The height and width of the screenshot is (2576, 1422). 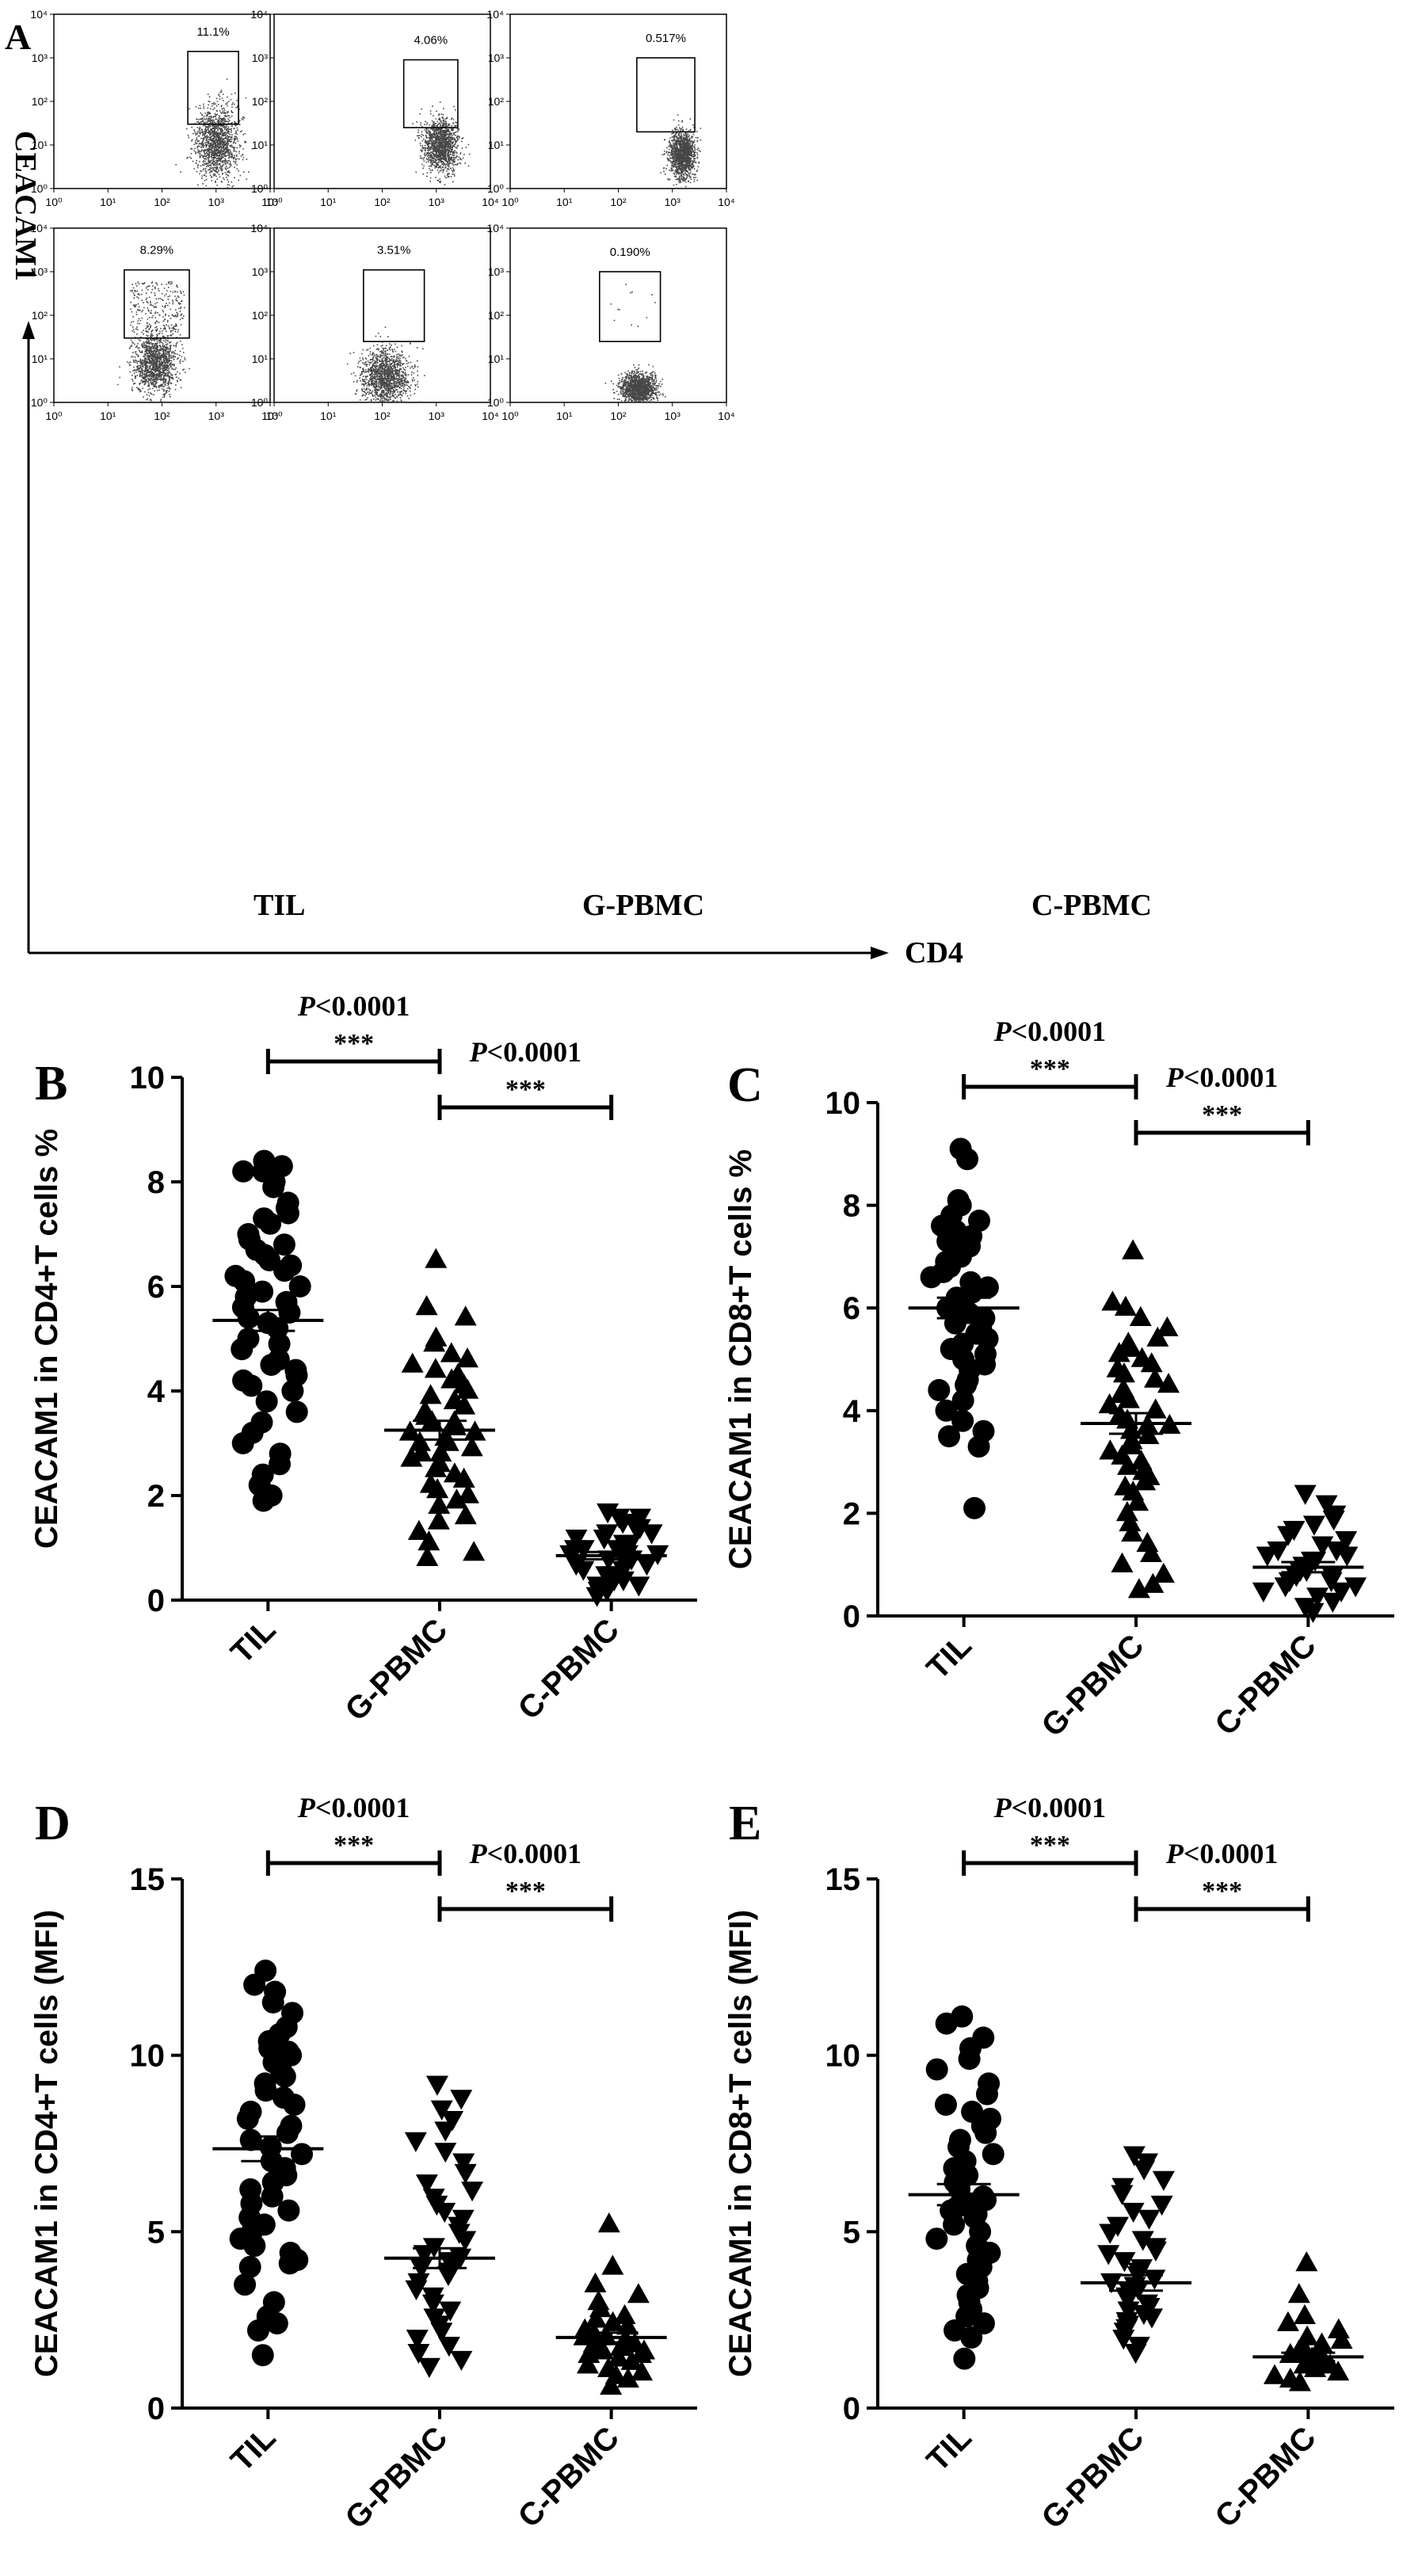 What do you see at coordinates (51, 1084) in the screenshot?
I see `panel-letter-b: B` at bounding box center [51, 1084].